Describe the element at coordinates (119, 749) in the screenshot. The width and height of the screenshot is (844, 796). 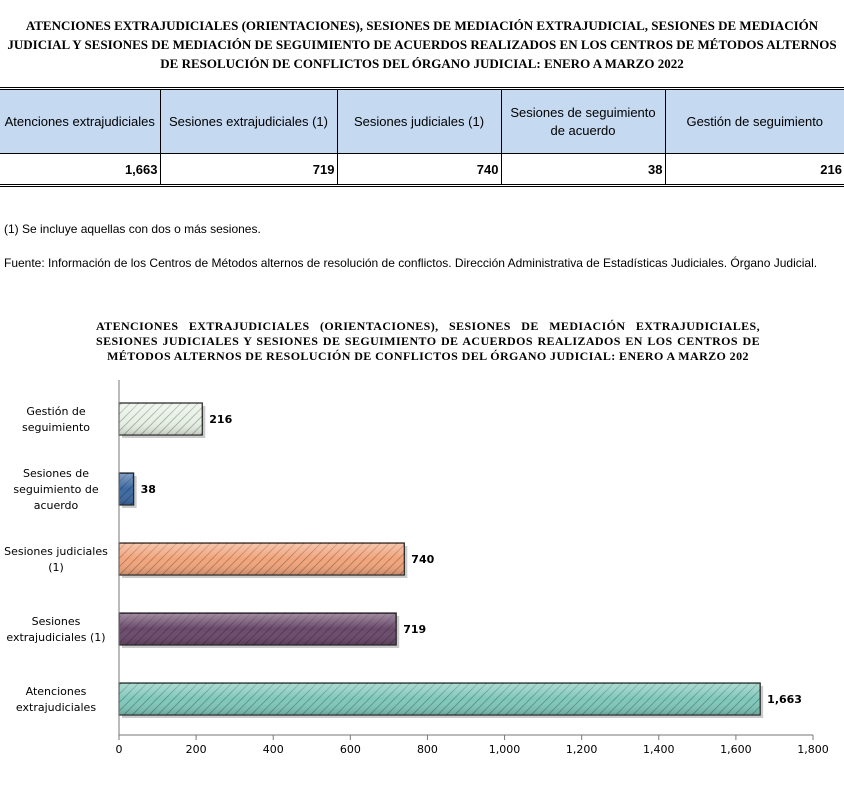
I see `x-tick-label: 0` at that location.